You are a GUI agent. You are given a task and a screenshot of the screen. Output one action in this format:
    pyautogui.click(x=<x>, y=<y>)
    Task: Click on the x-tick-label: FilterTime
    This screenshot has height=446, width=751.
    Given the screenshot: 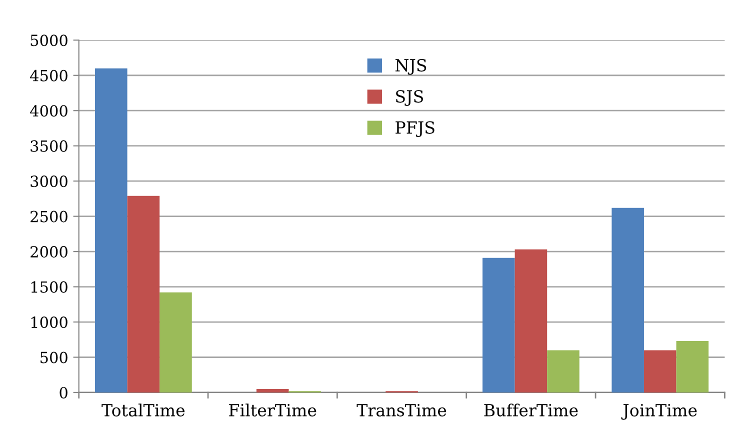 What is the action you would take?
    pyautogui.click(x=272, y=410)
    